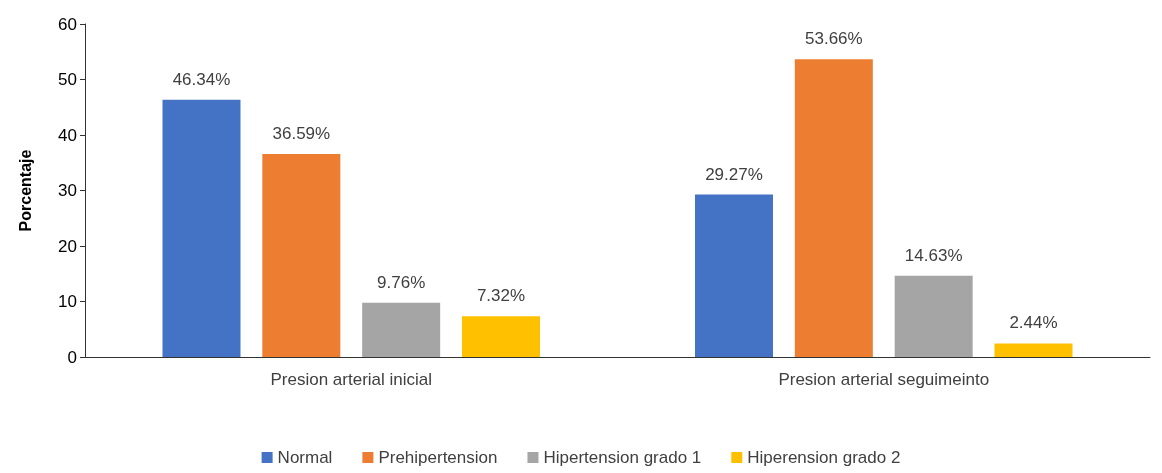 This screenshot has width=1162, height=473. I want to click on y-tick-label: 10, so click(67, 301).